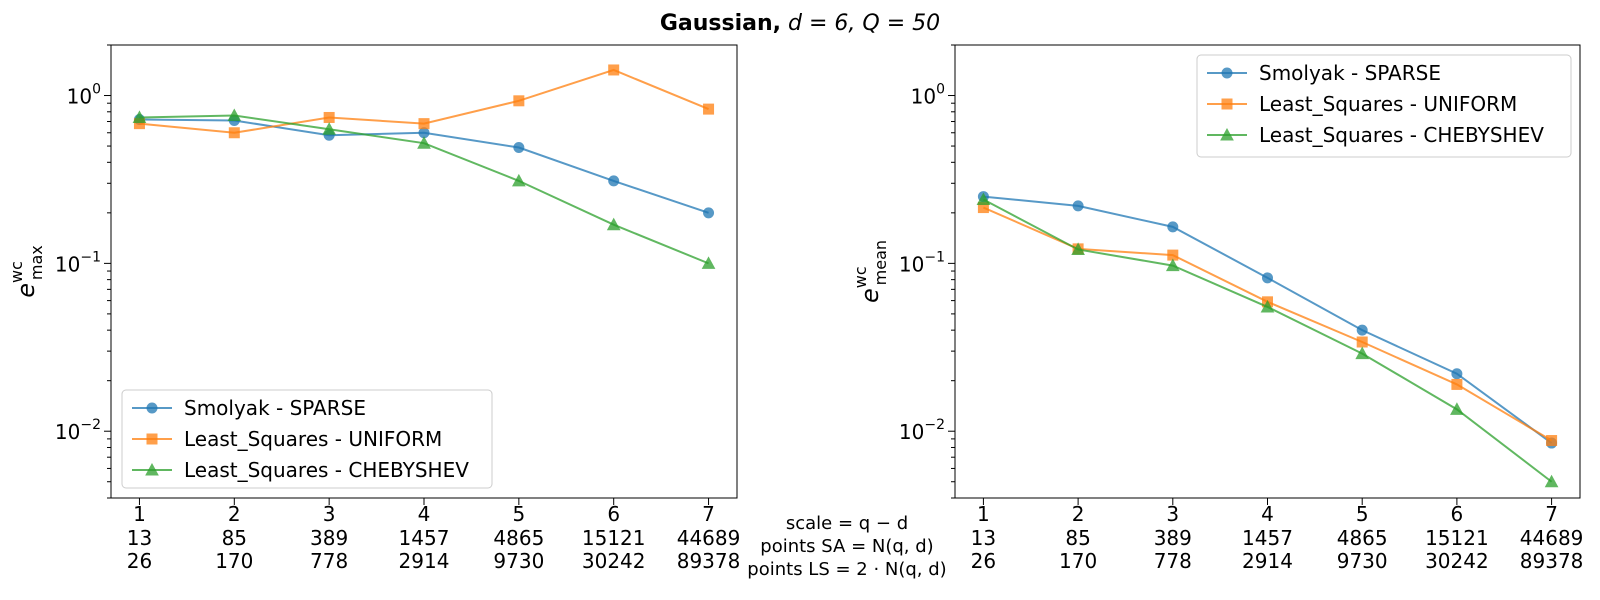  I want to click on legend-box, so click(1384, 106).